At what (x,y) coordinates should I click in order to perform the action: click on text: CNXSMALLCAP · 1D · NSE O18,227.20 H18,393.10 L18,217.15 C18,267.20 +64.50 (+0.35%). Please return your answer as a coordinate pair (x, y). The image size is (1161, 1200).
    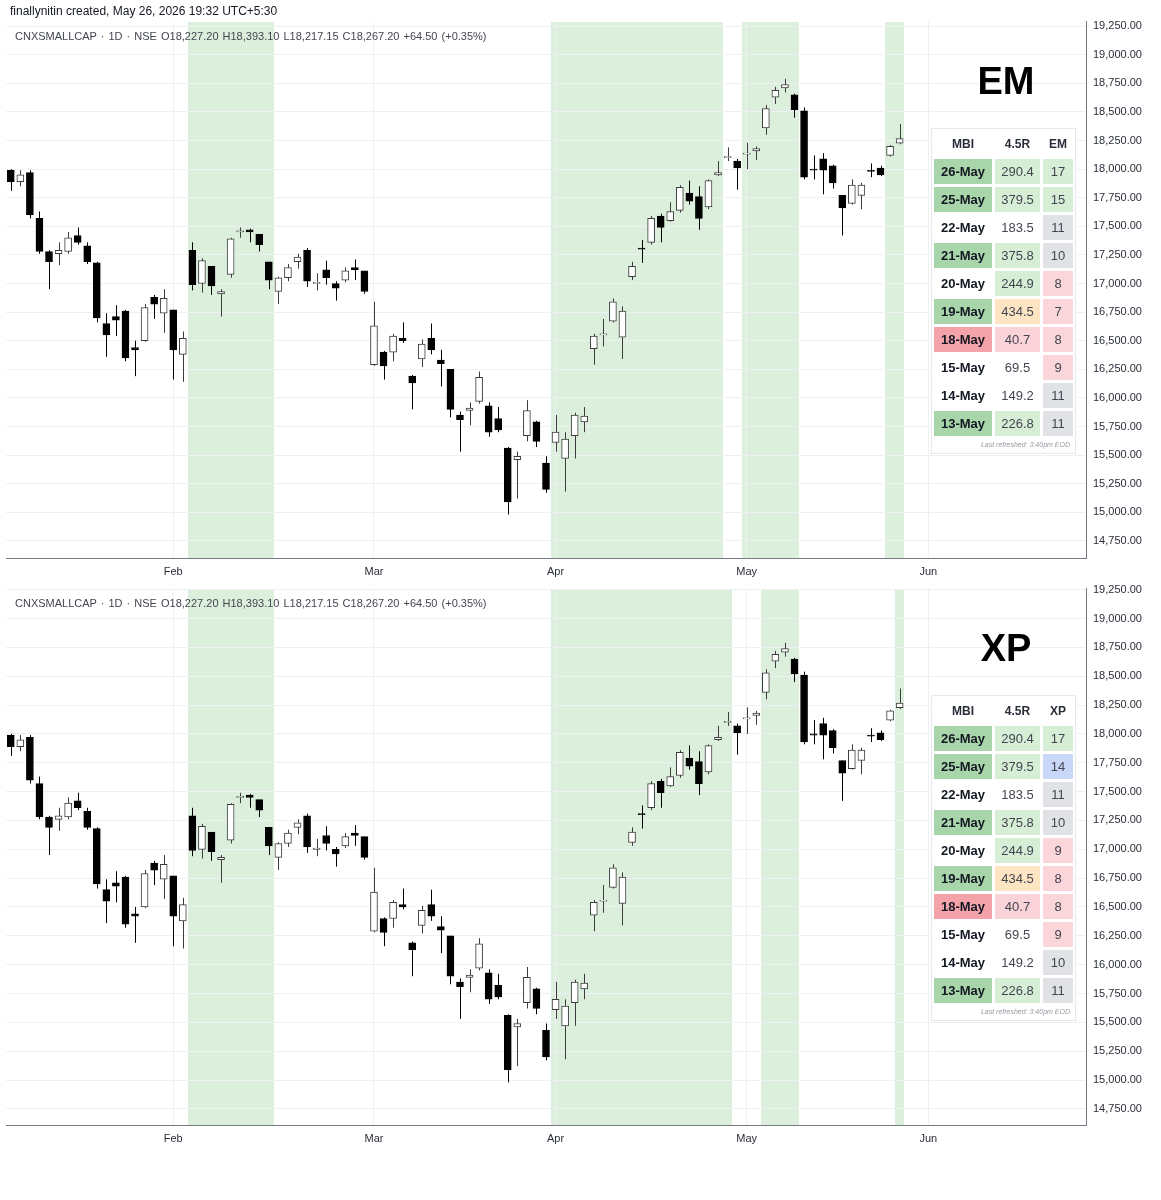
    Looking at the image, I should click on (251, 36).